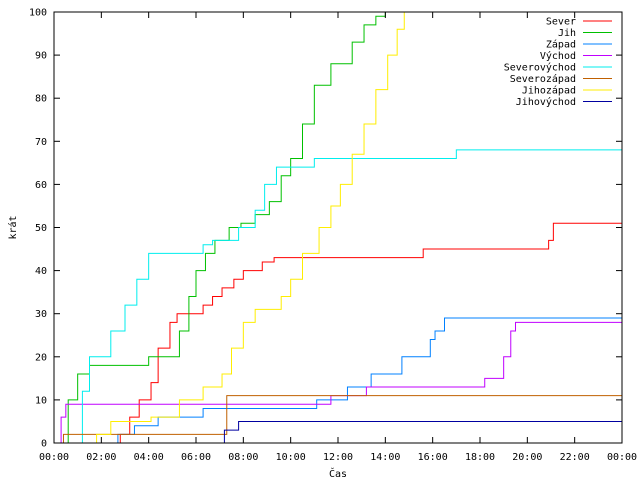 This screenshot has height=480, width=640. What do you see at coordinates (338, 457) in the screenshot?
I see `x-tick-label: 12:00` at bounding box center [338, 457].